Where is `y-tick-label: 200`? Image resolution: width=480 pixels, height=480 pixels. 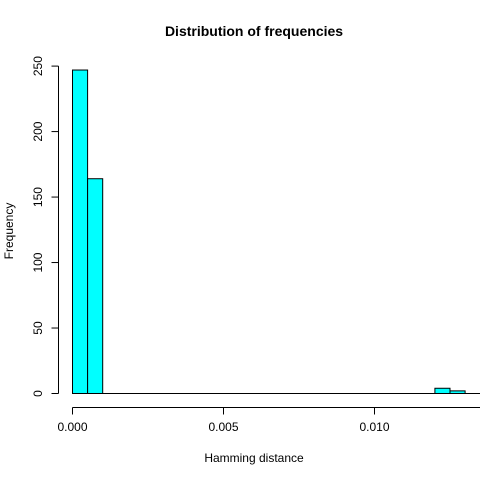 y-tick-label: 200 is located at coordinates (38, 131).